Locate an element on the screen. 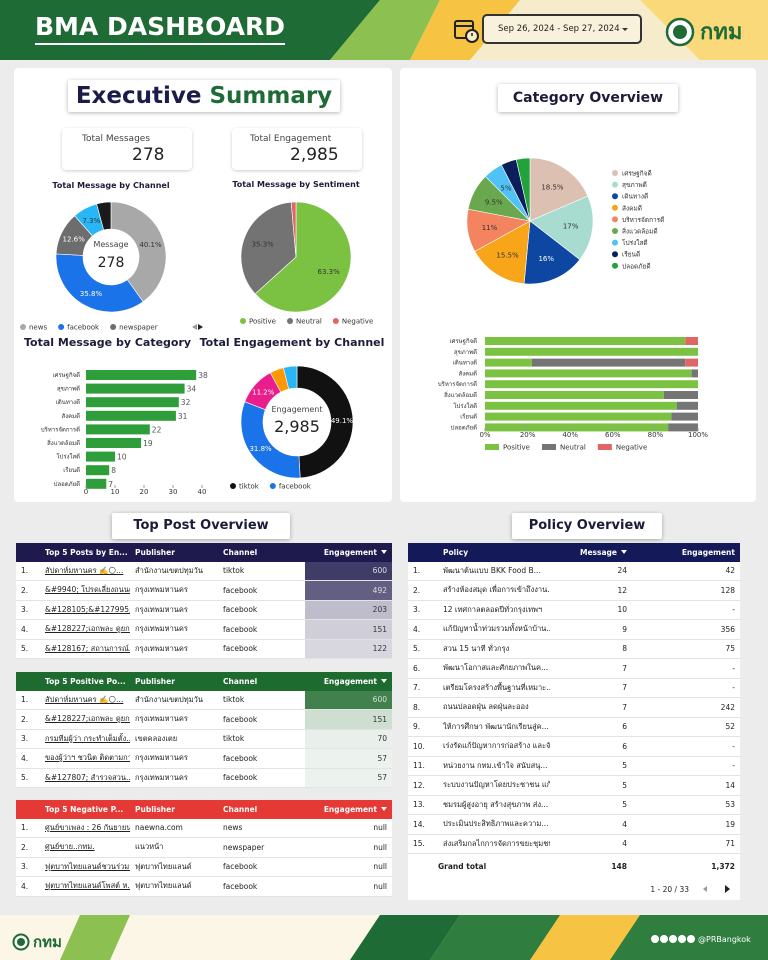  table-cell: null is located at coordinates (380, 847).